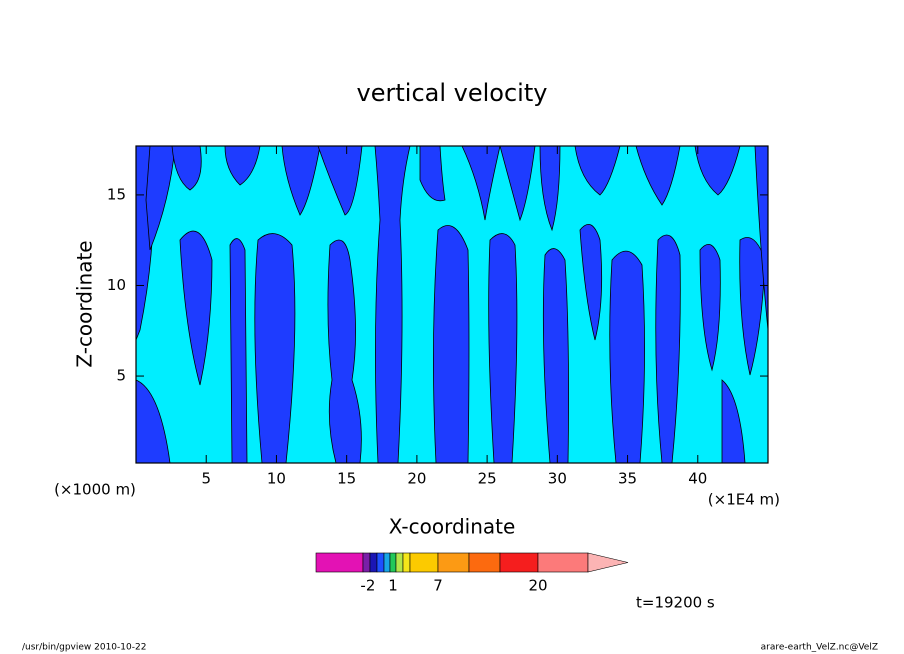 This screenshot has width=904, height=654. Describe the element at coordinates (537, 586) in the screenshot. I see `colorbar-label: 20` at that location.